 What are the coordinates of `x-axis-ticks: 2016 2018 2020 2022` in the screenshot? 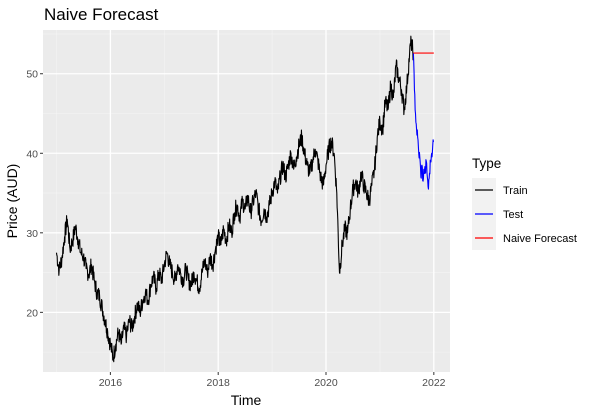 It's located at (272, 380).